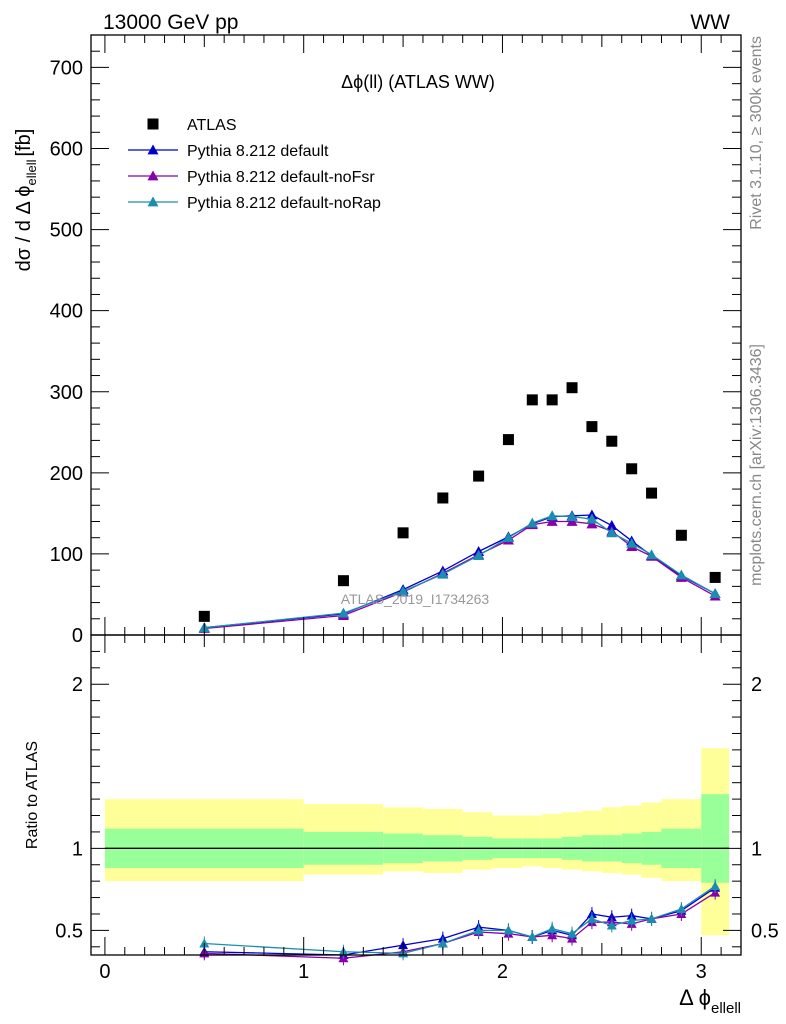  I want to click on svg-text:dσ / d Δ ϕellell[fb]: dσ / d Δ ϕellell [fb], so click(26, 200).